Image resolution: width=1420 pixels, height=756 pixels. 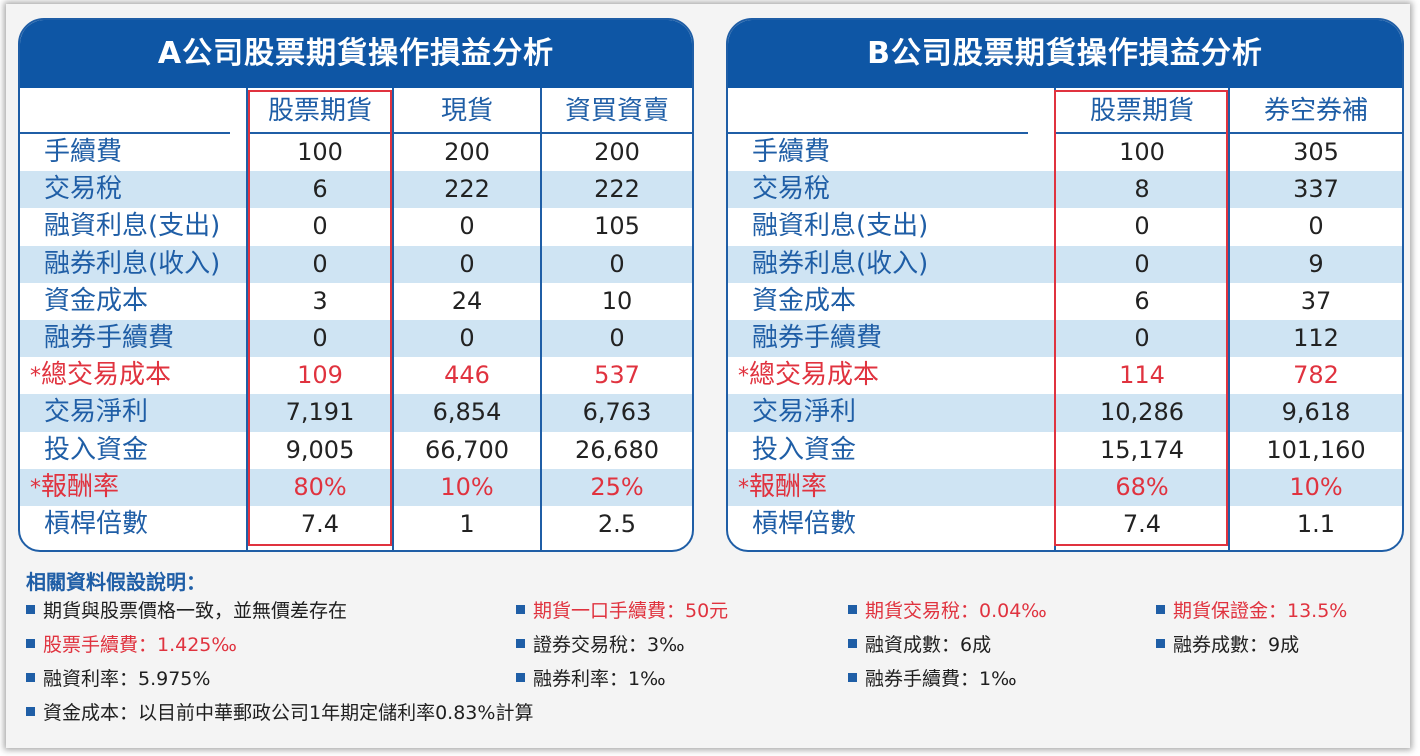 What do you see at coordinates (356, 487) in the screenshot?
I see `table-row: *報酬率 80% 10% 25%` at bounding box center [356, 487].